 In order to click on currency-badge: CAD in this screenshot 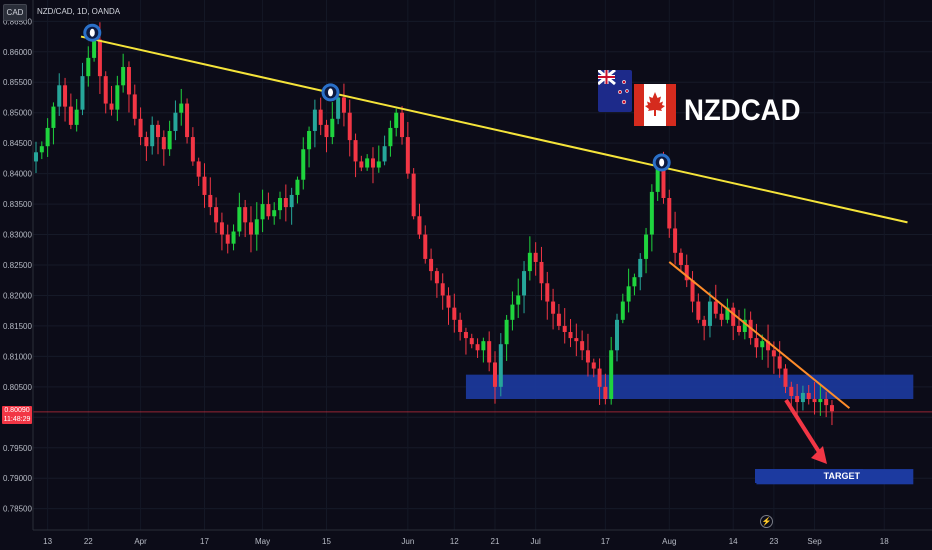, I will do `click(15, 12)`.